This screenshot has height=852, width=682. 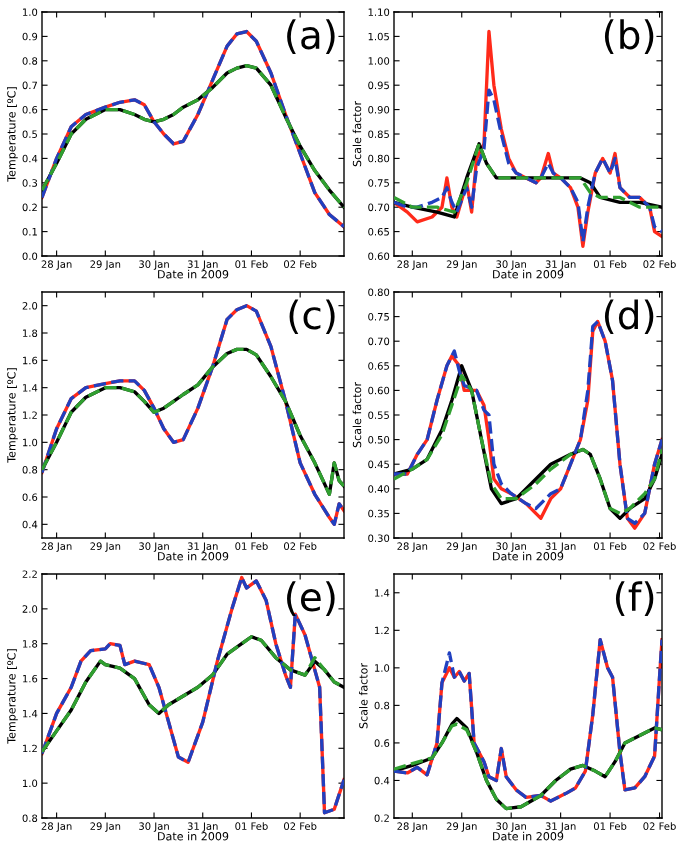 What do you see at coordinates (629, 317) in the screenshot?
I see `annotation: (d)` at bounding box center [629, 317].